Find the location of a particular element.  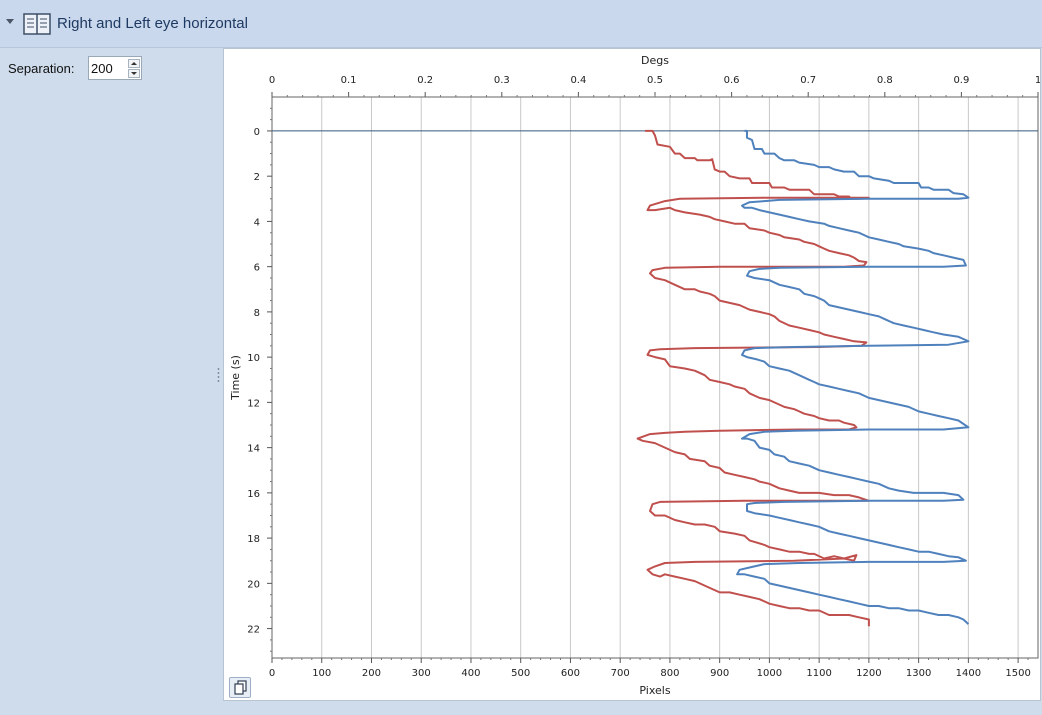

bottom-tick-label: 500 is located at coordinates (520, 673).